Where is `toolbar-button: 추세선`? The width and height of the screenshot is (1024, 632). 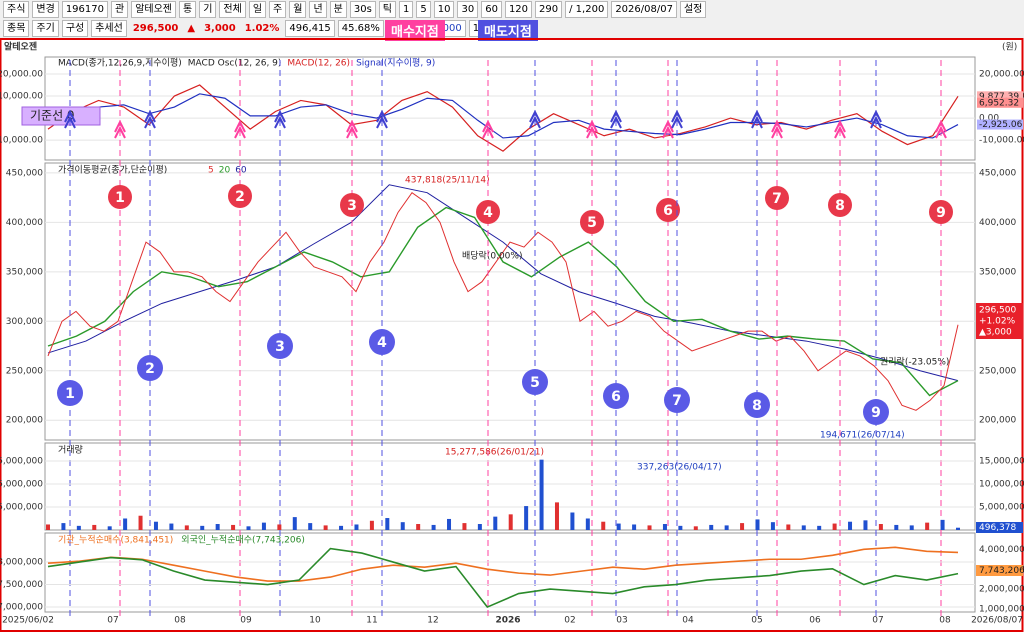
toolbar-button: 추세선 is located at coordinates (109, 28).